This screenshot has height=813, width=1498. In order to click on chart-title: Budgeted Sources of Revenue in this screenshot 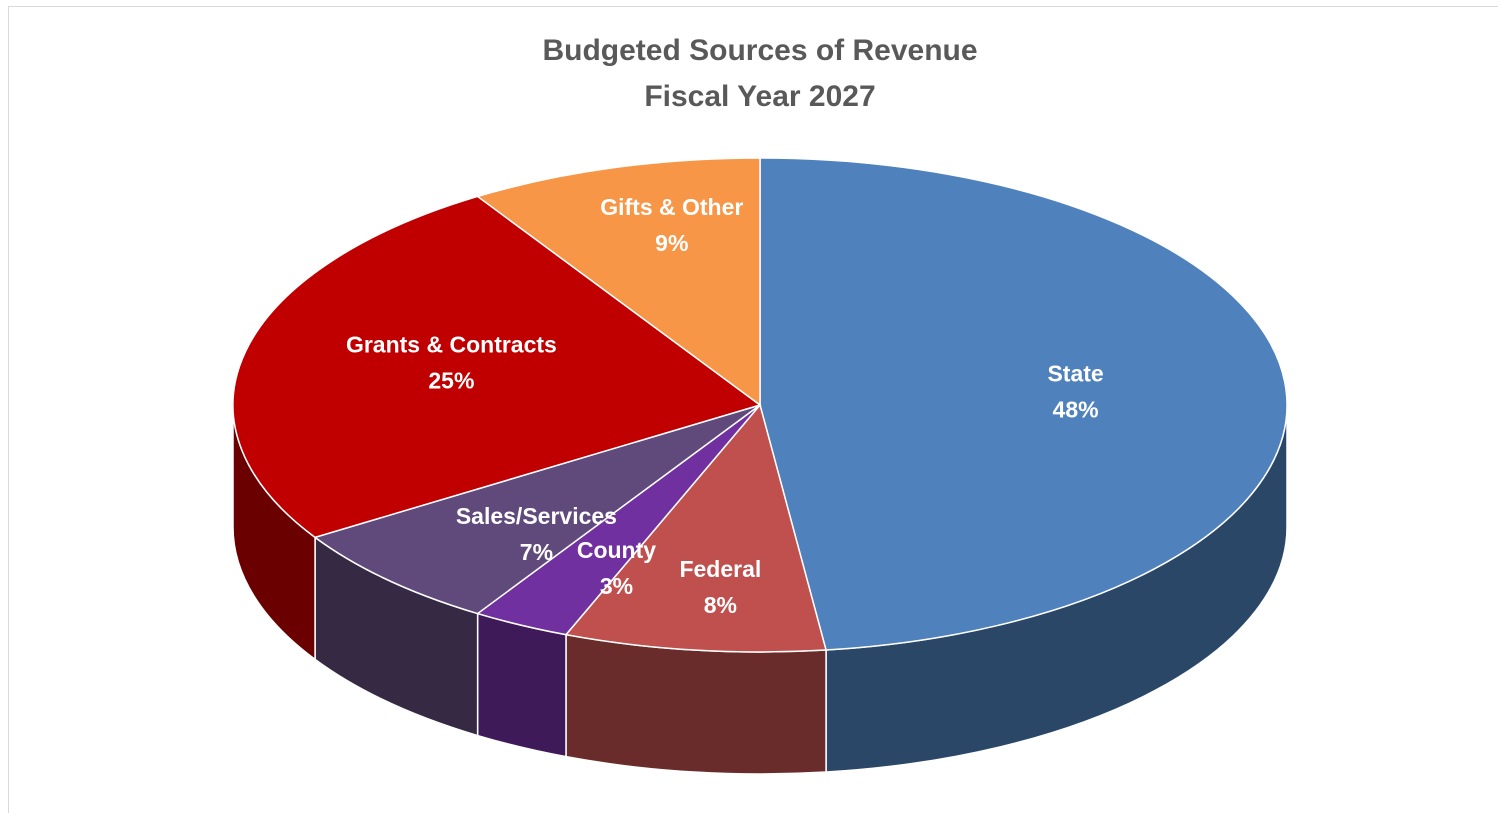, I will do `click(759, 50)`.